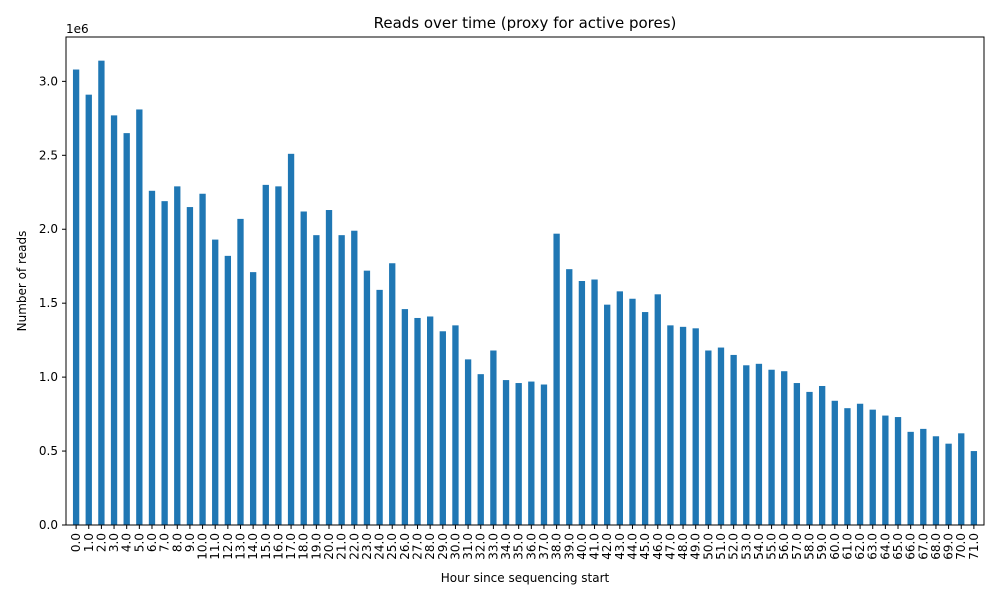  Describe the element at coordinates (89, 542) in the screenshot. I see `x-tick-label: 1.0` at that location.